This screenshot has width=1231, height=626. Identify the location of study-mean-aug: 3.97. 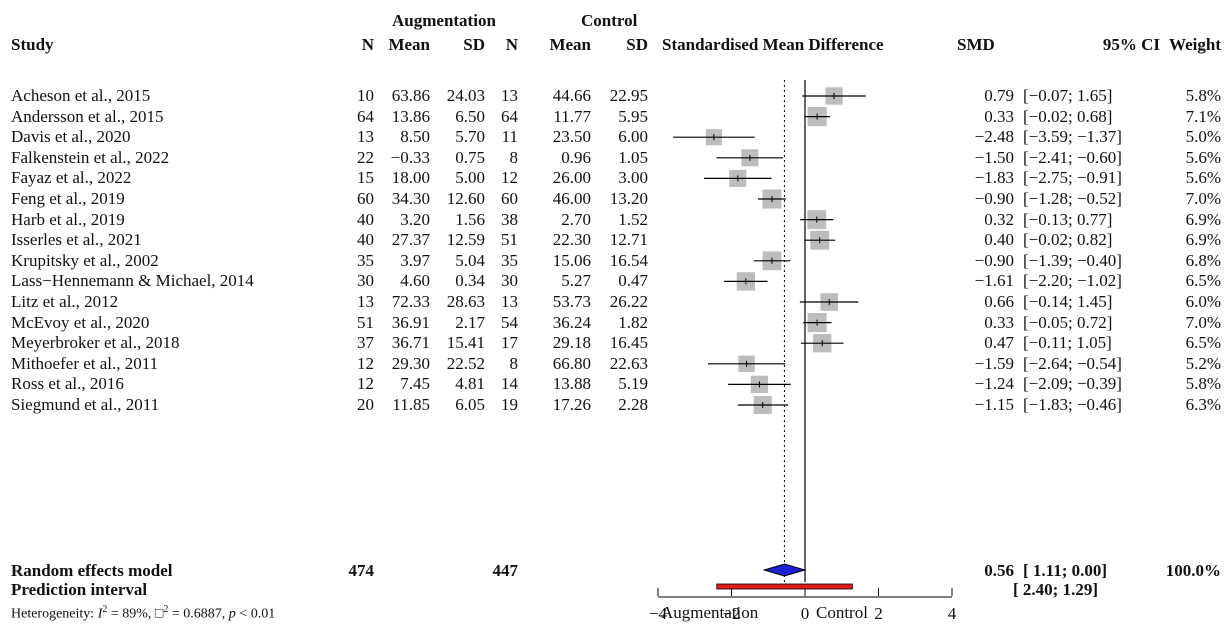
(415, 260).